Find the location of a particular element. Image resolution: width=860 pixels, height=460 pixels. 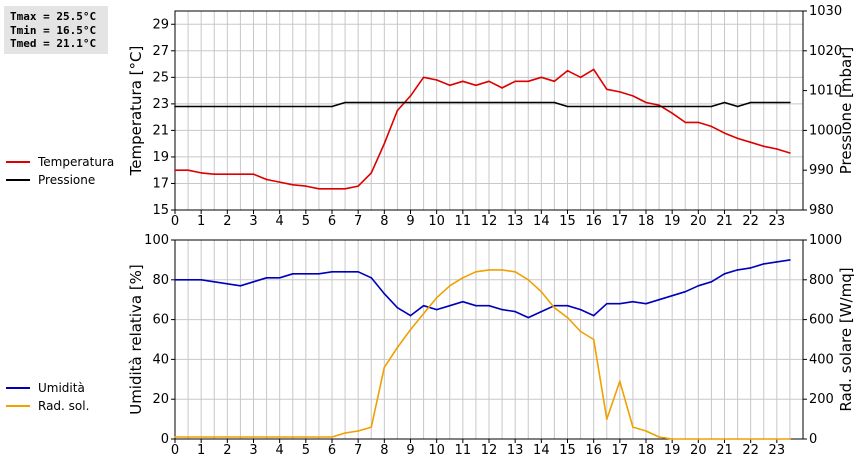

top-x-tick-label: 2 is located at coordinates (227, 221).